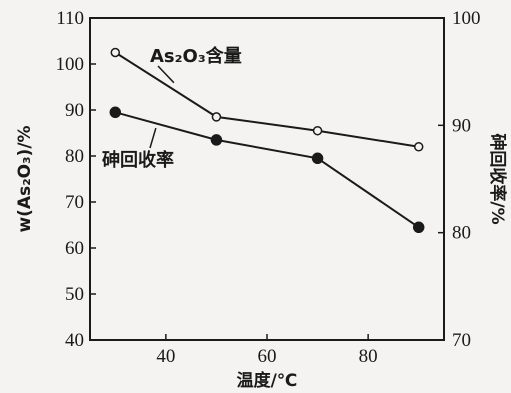  I want to click on x-tick-label: 80, so click(368, 356).